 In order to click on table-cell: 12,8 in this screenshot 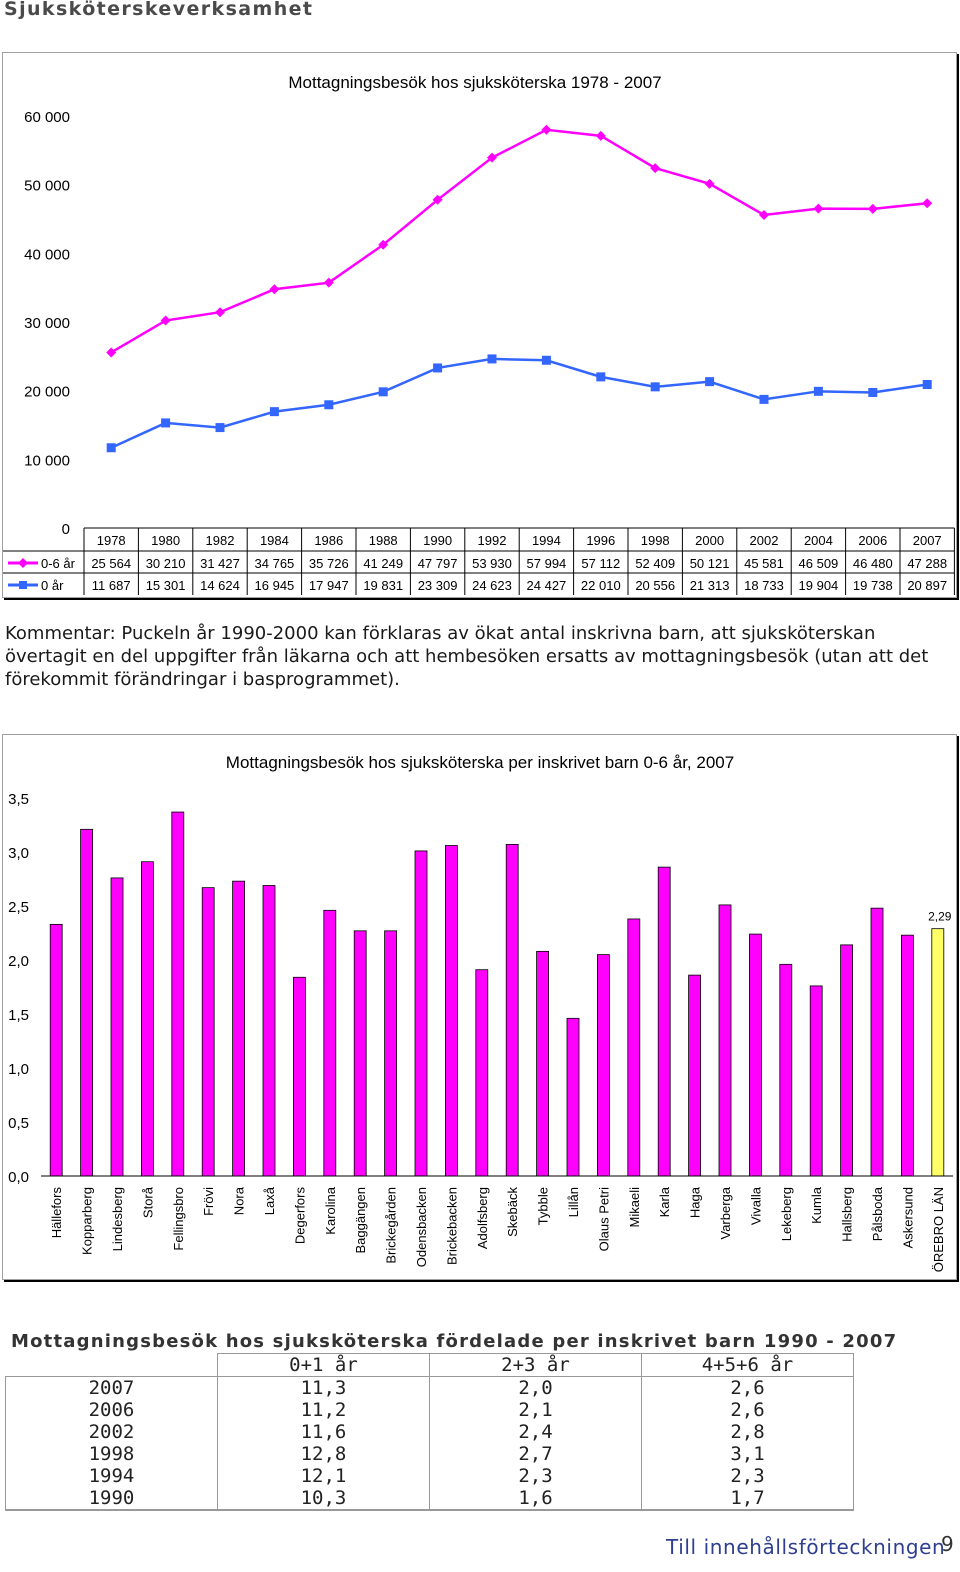, I will do `click(323, 1454)`.